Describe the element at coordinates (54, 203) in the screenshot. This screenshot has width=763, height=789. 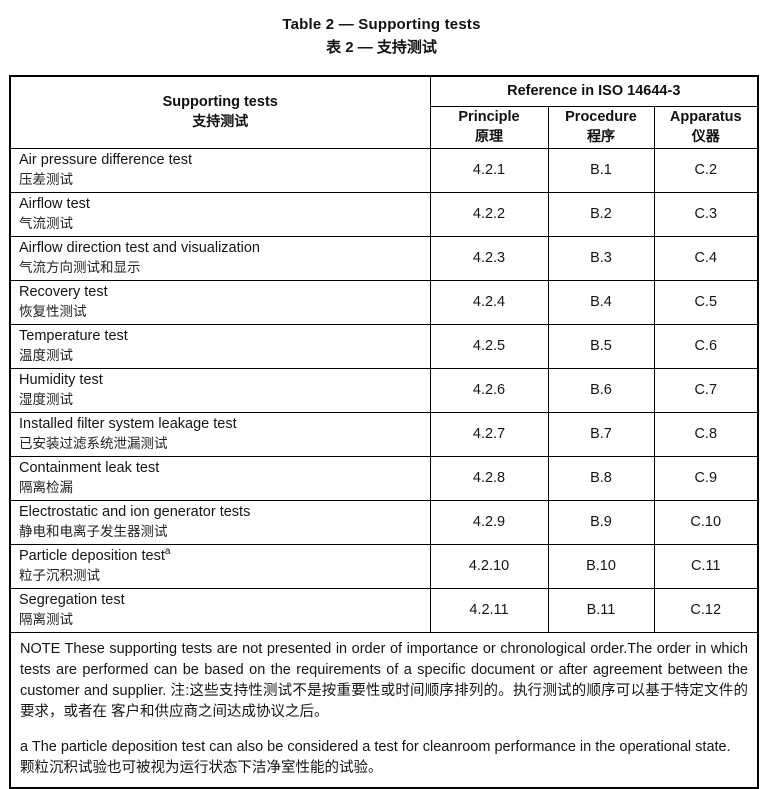
I see `test-name-en: Airflow test` at that location.